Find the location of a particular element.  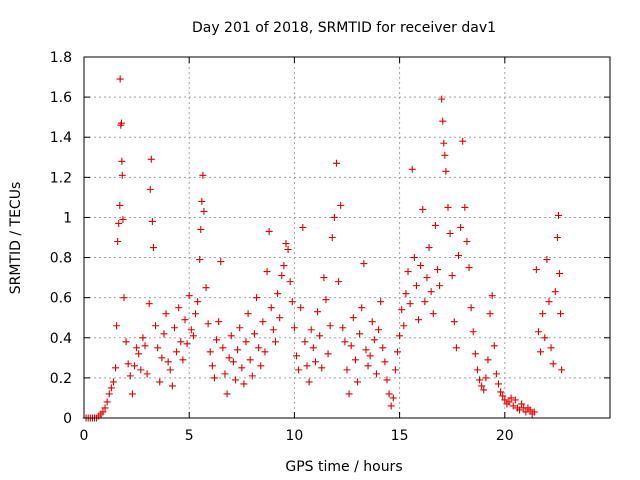

x-tick-label: 0 is located at coordinates (84, 436).